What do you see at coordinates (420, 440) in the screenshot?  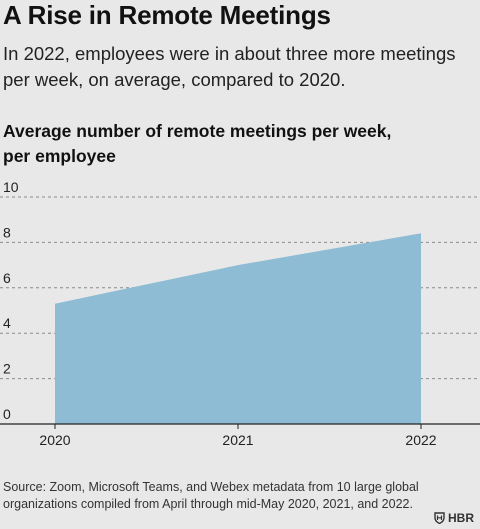 I see `x-tick-label: 2022` at bounding box center [420, 440].